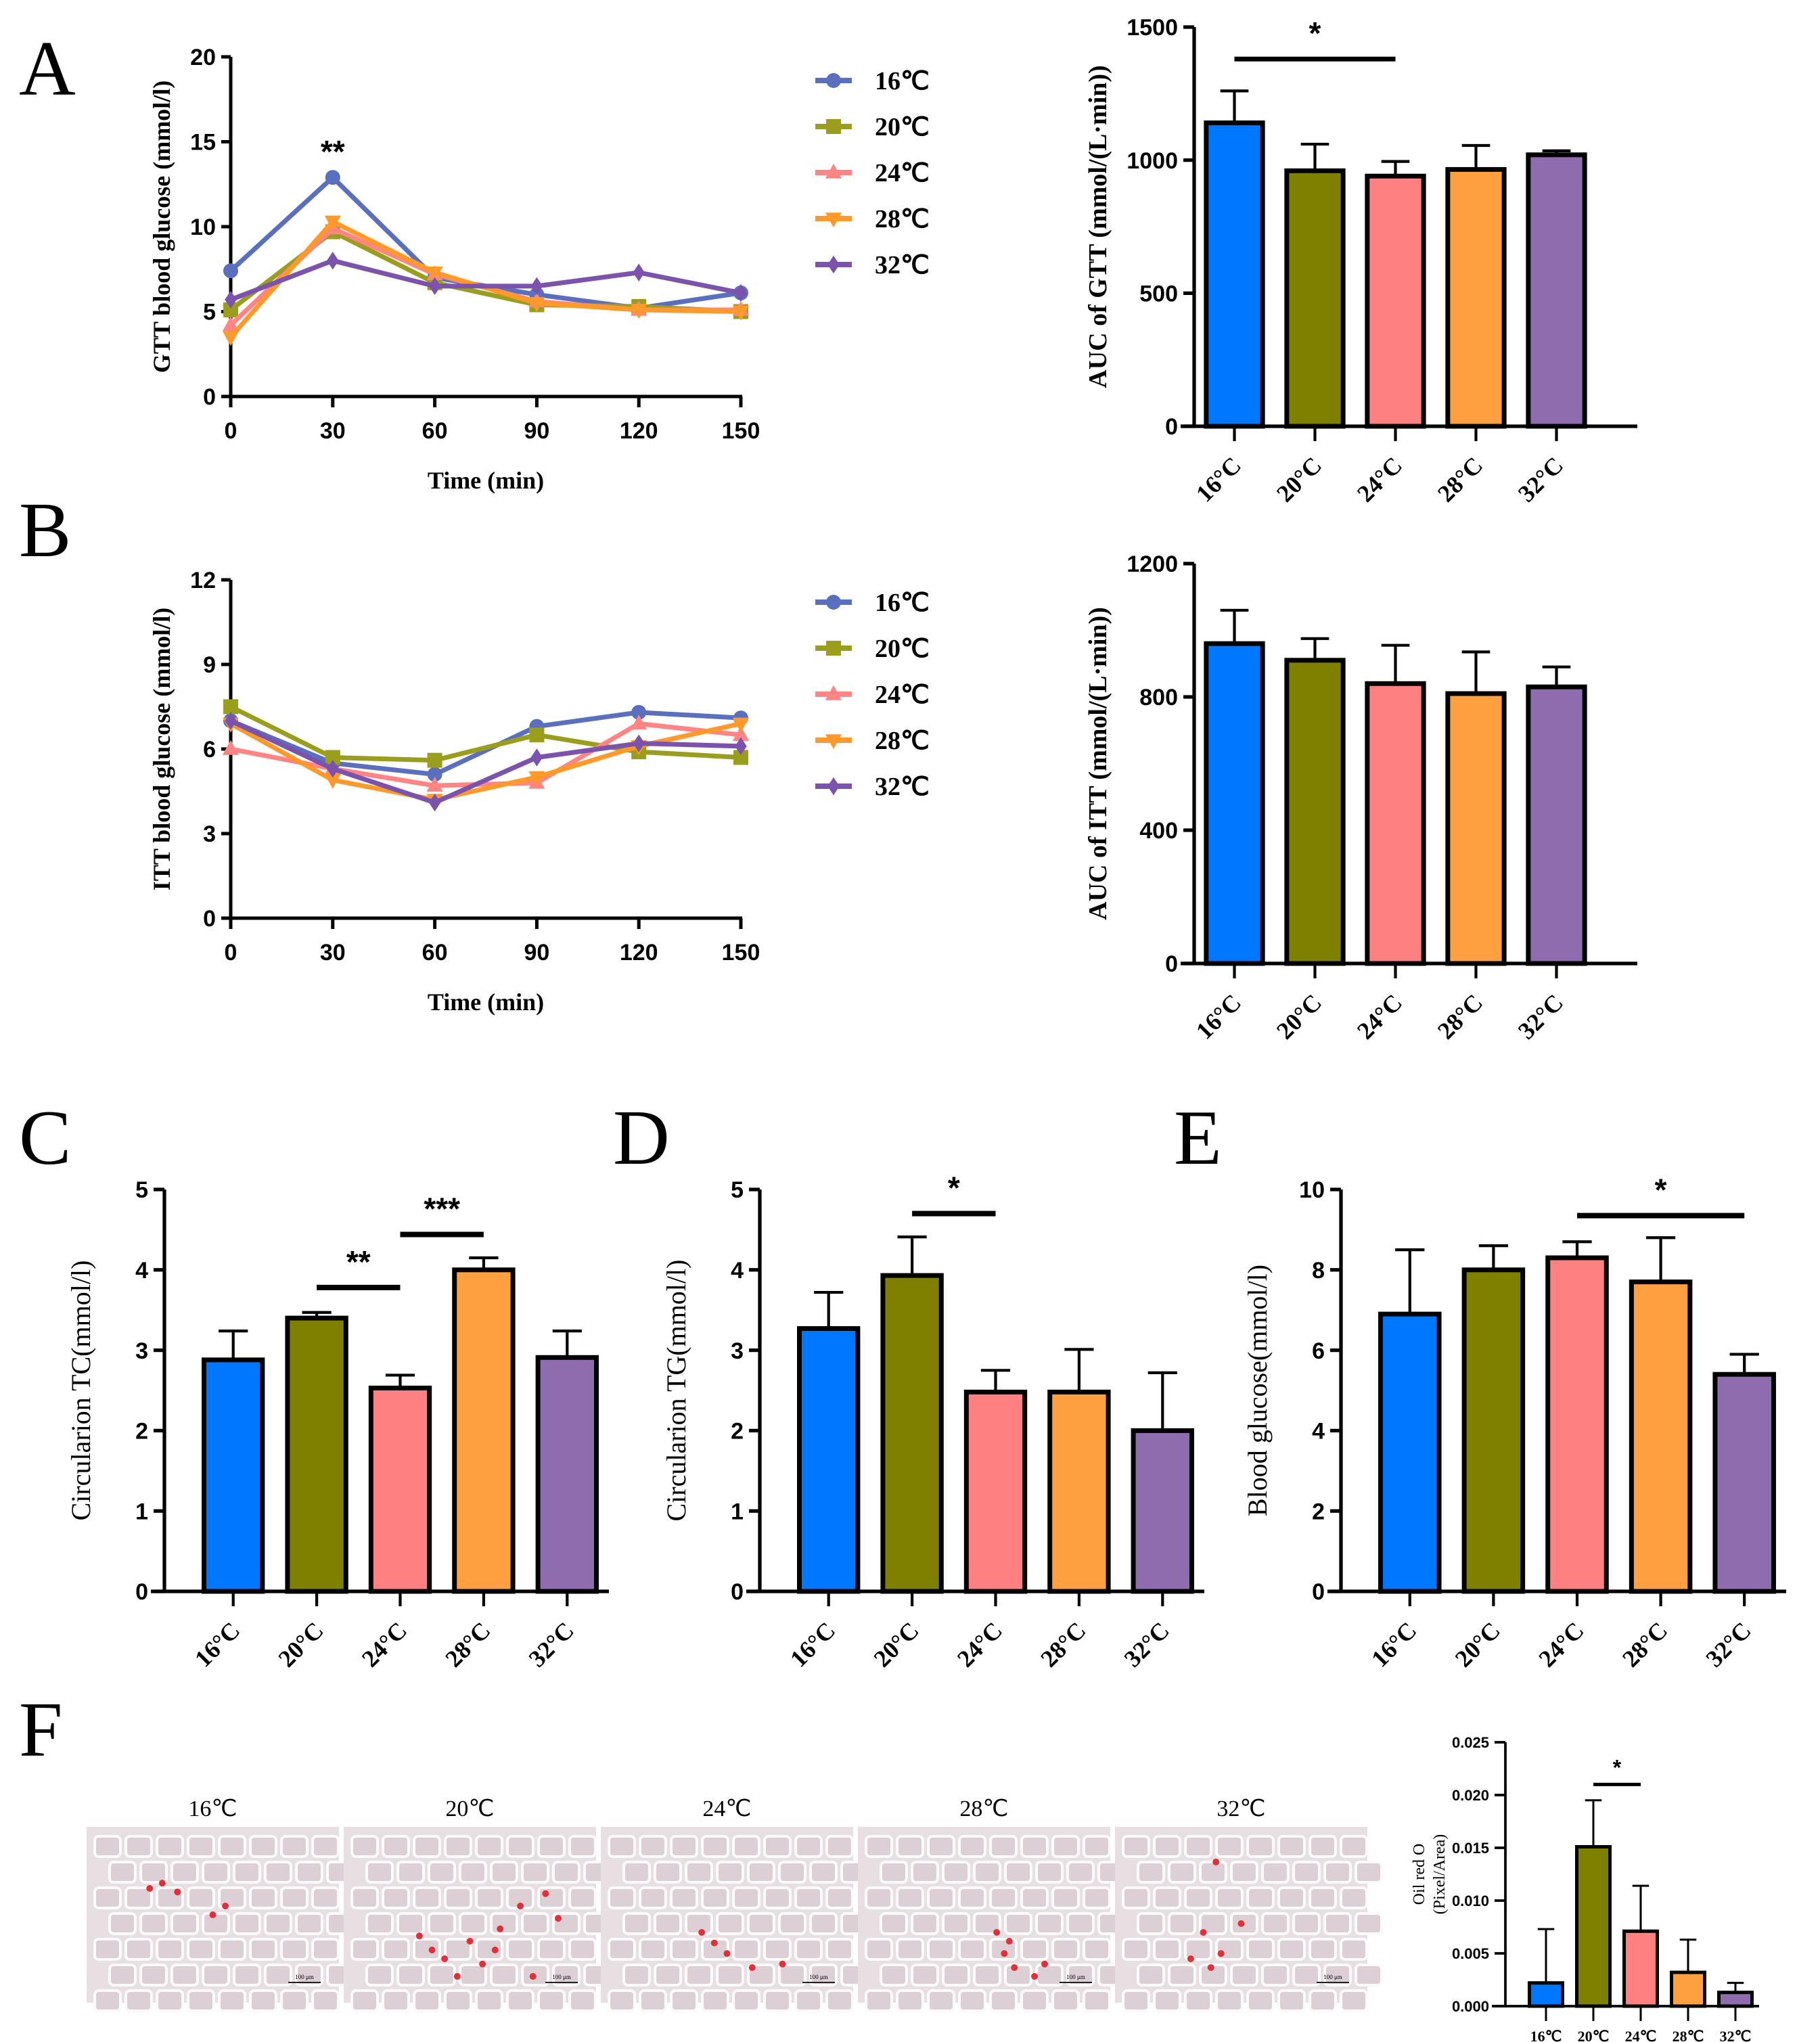 The height and width of the screenshot is (2042, 1820). I want to click on x-tick-label: 28℃, so click(1688, 2035).